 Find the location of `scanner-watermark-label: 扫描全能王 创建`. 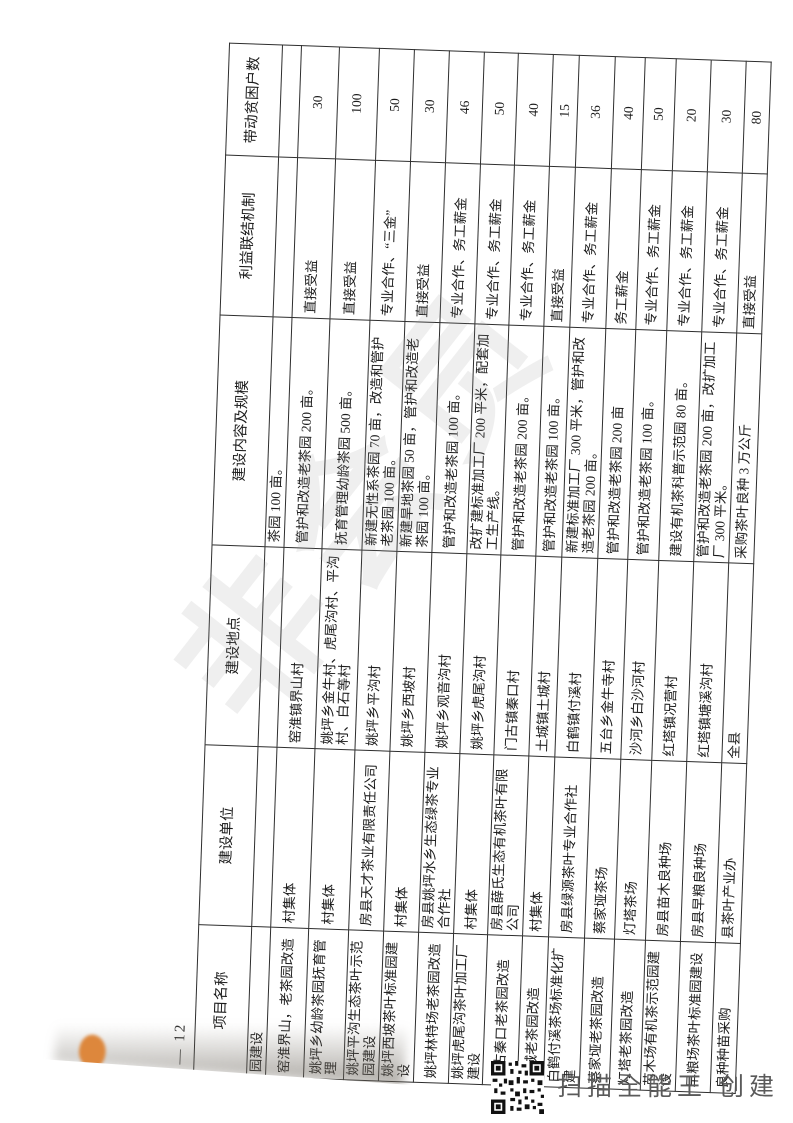

scanner-watermark-label: 扫描全能王 创建 is located at coordinates (668, 1086).